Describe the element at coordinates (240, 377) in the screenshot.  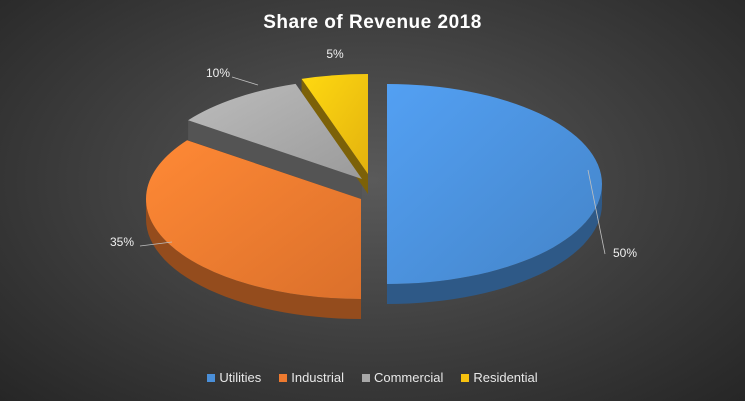
I see `legend-label-utilities: Utilities` at that location.